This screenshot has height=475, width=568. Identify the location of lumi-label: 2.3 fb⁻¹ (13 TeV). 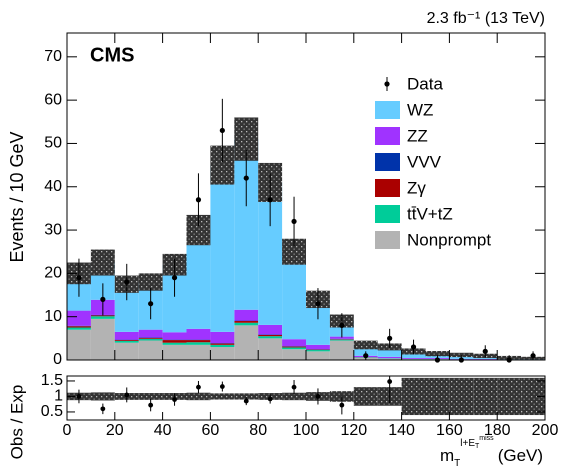
(486, 18).